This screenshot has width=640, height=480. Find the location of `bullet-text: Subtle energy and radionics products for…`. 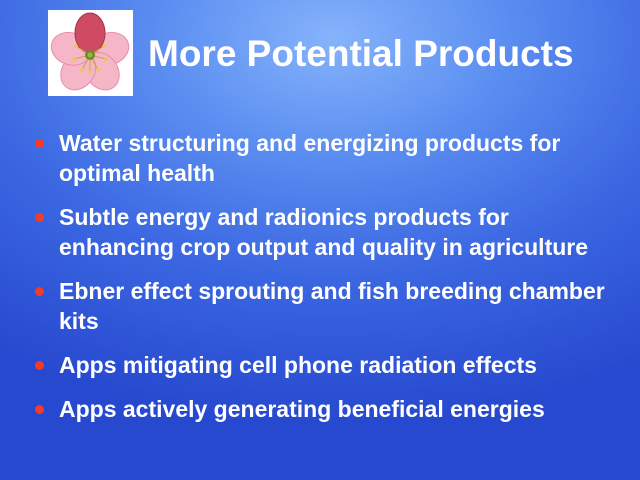

bullet-text: Subtle energy and radionics products for… is located at coordinates (324, 232).